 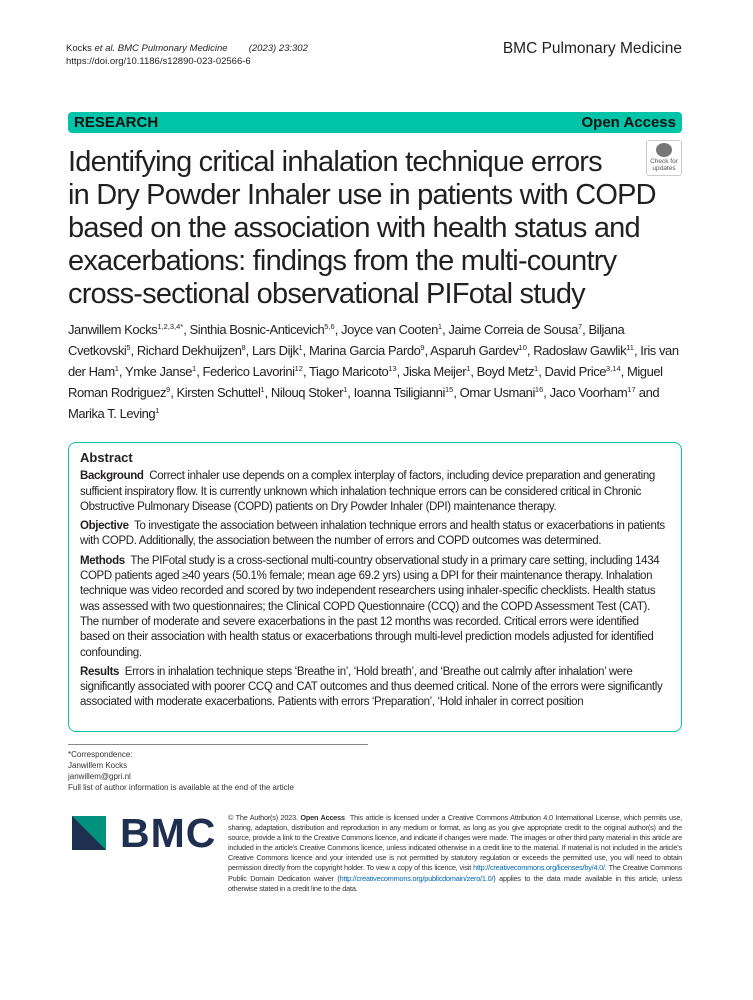 I want to click on author-affiliation: 16, so click(x=539, y=389).